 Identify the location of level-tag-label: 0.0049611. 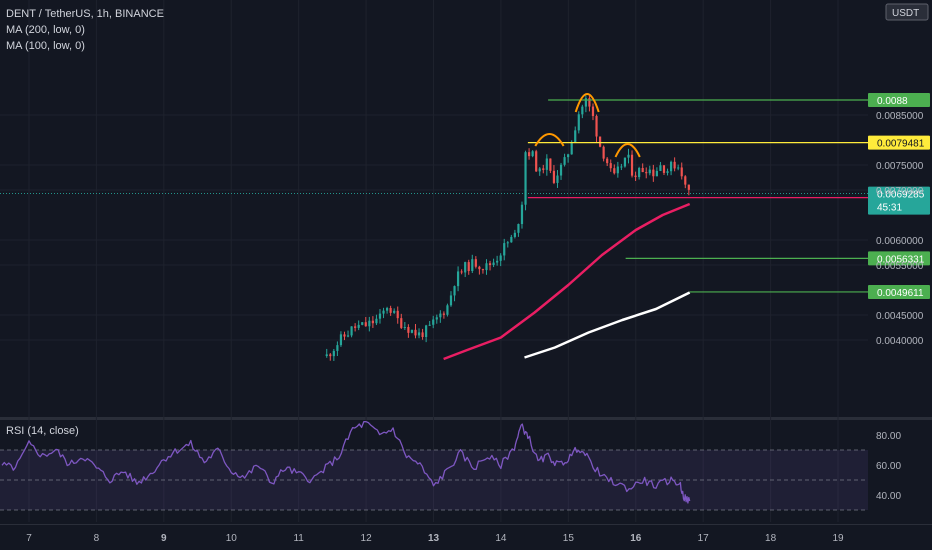
(900, 293).